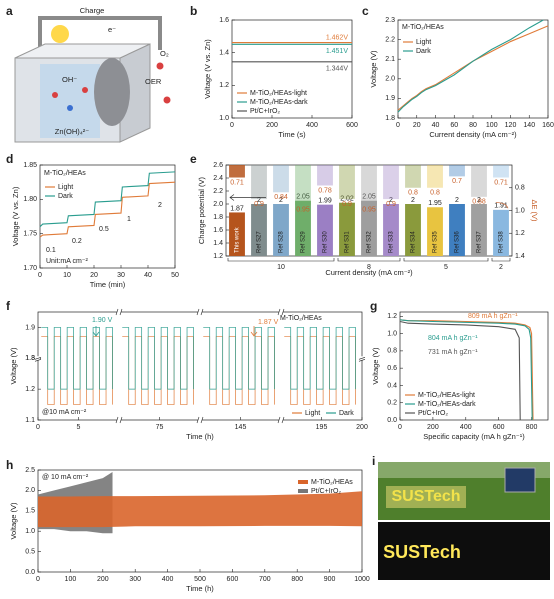 The height and width of the screenshot is (599, 554). What do you see at coordinates (200, 436) in the screenshot?
I see `x-axis-label: Time (h)` at bounding box center [200, 436].